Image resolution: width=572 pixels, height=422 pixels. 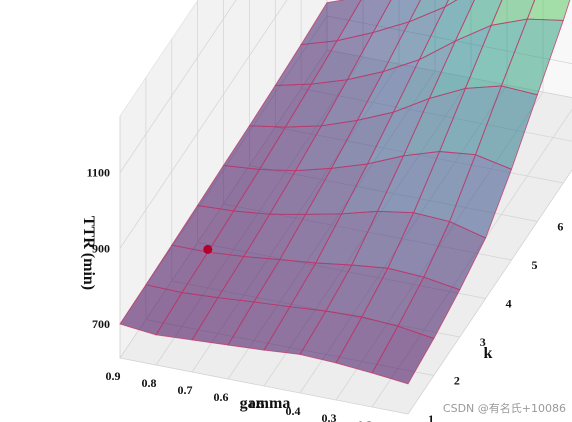 I want to click on gamma-tick-label: 0.9, so click(x=113, y=376).